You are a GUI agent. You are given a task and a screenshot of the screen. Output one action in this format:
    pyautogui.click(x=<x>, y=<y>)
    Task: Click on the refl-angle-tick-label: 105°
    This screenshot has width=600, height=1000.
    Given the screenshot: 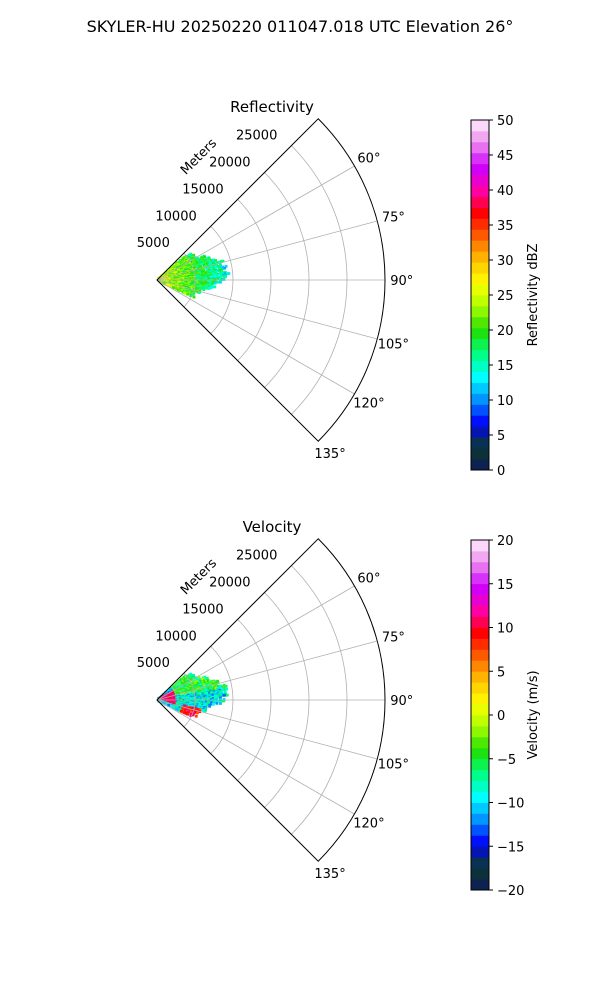 What is the action you would take?
    pyautogui.click(x=393, y=344)
    